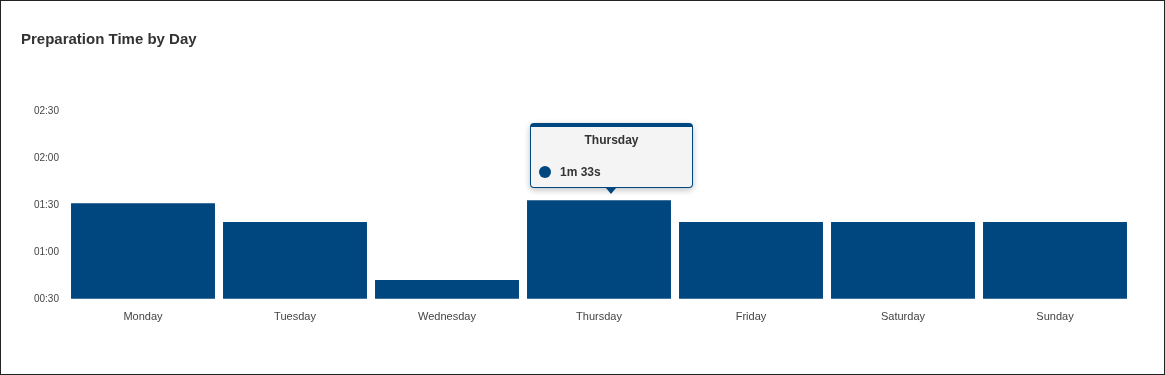 Image resolution: width=1165 pixels, height=375 pixels. I want to click on annotation: Thursday, so click(611, 140).